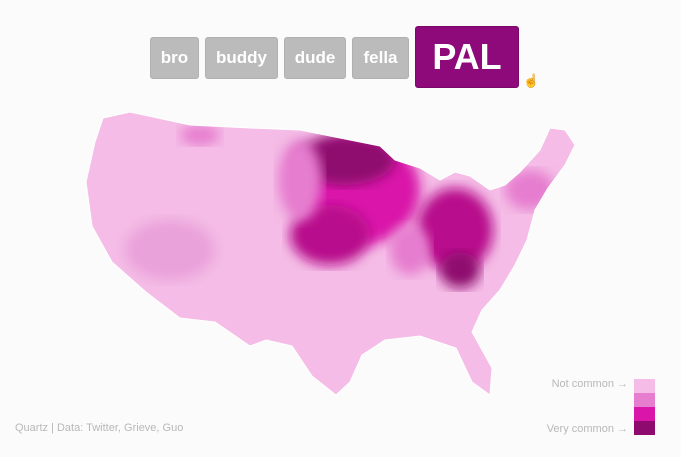  Describe the element at coordinates (380, 58) in the screenshot. I see `word-button-fella: fella` at that location.